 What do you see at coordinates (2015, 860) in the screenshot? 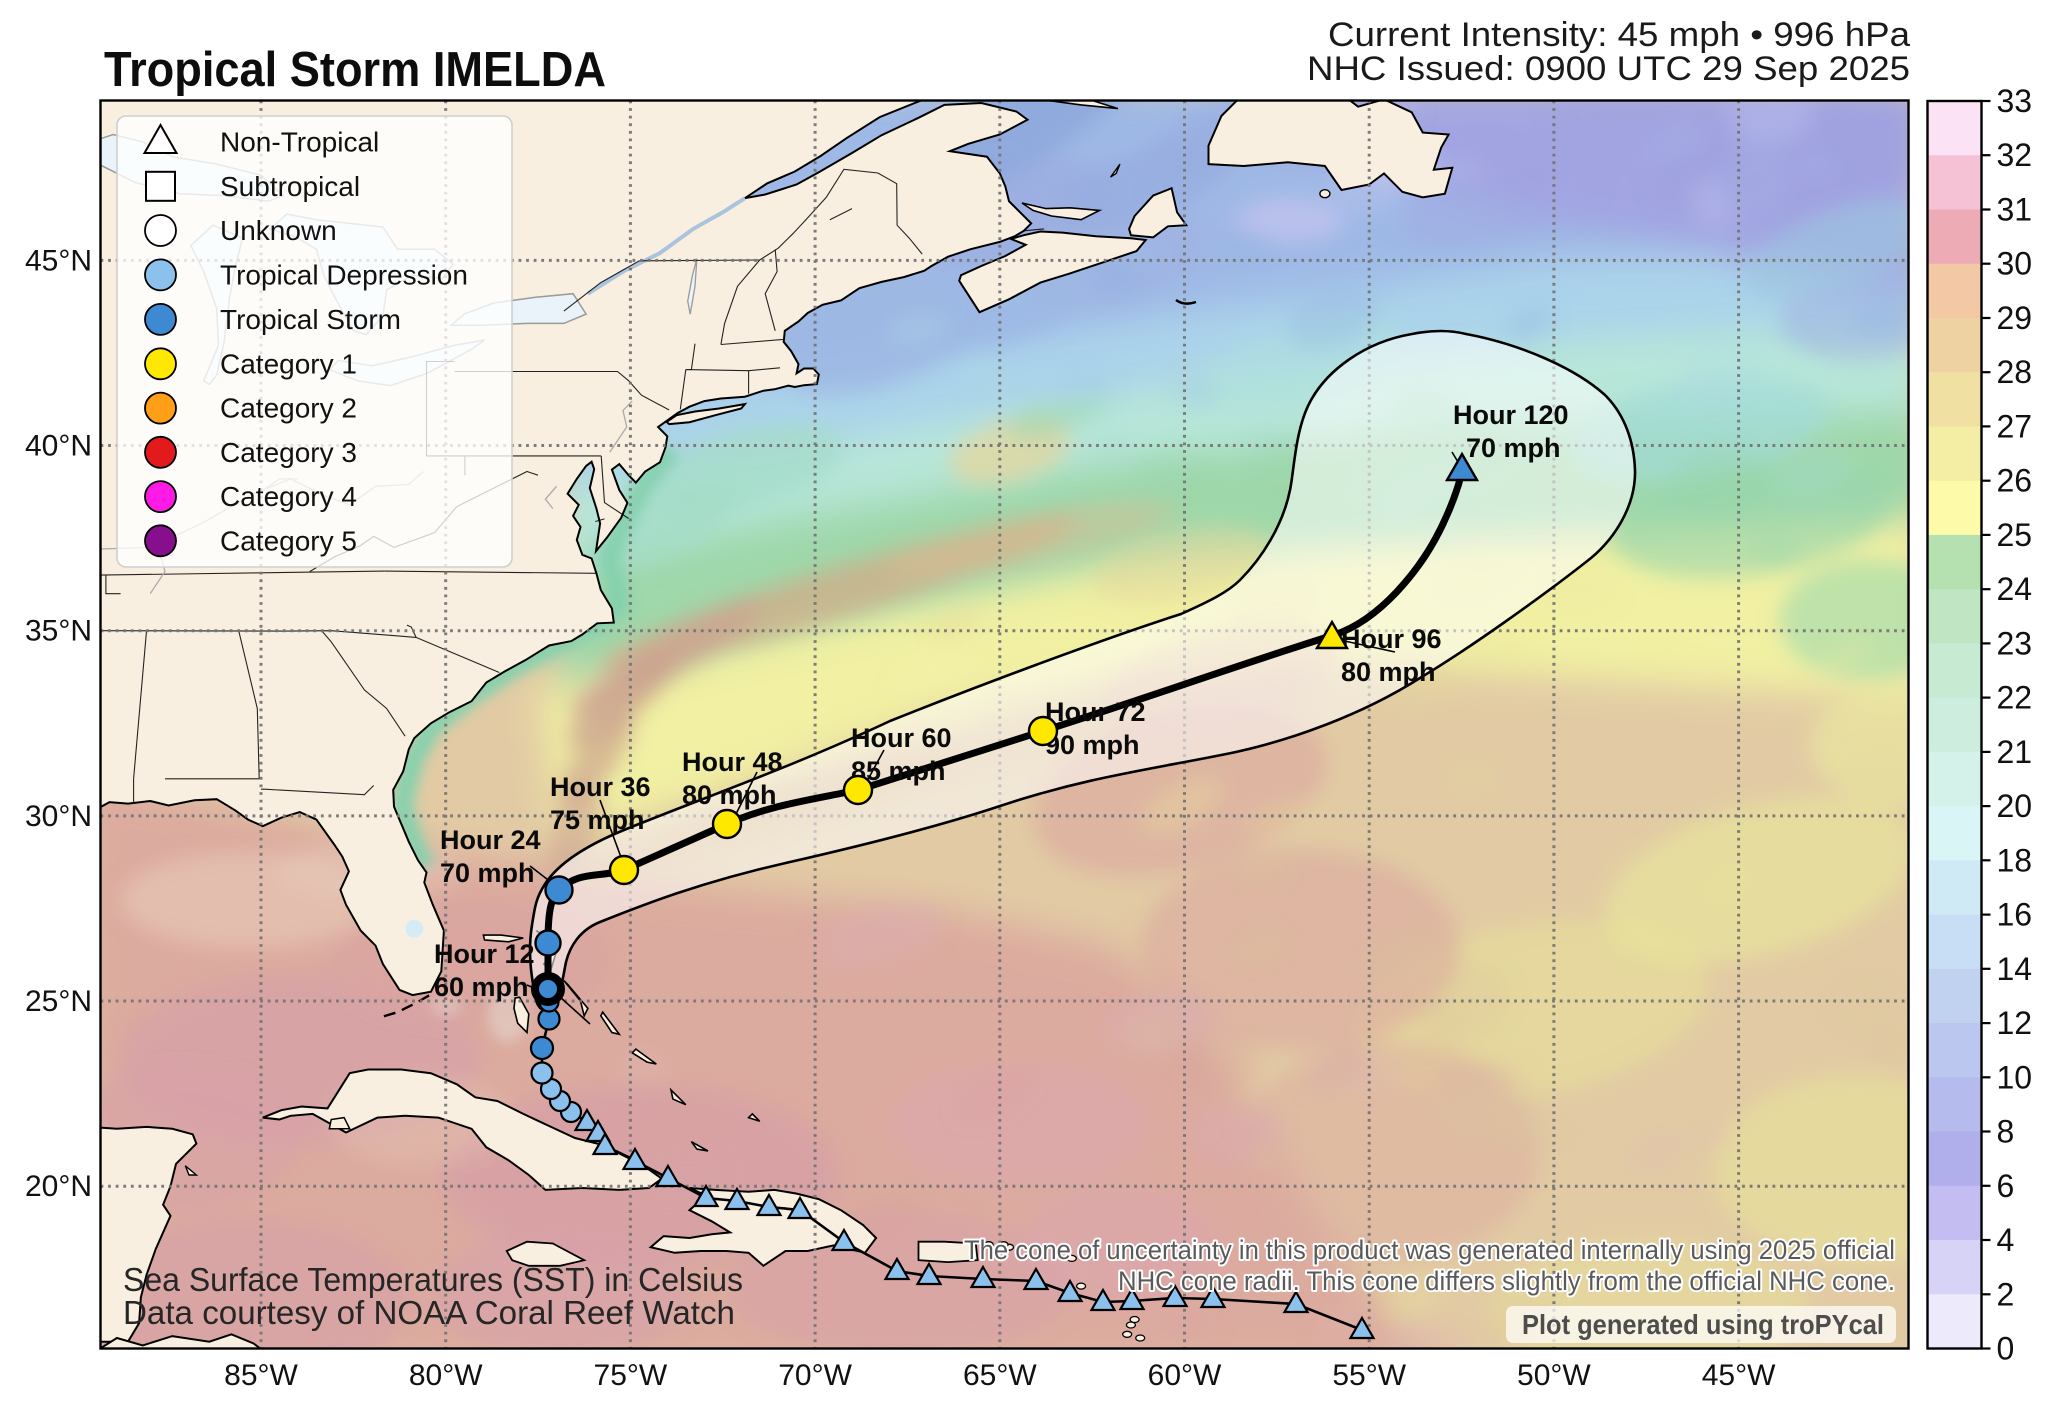
I see `svg-text: 18` at bounding box center [2015, 860].